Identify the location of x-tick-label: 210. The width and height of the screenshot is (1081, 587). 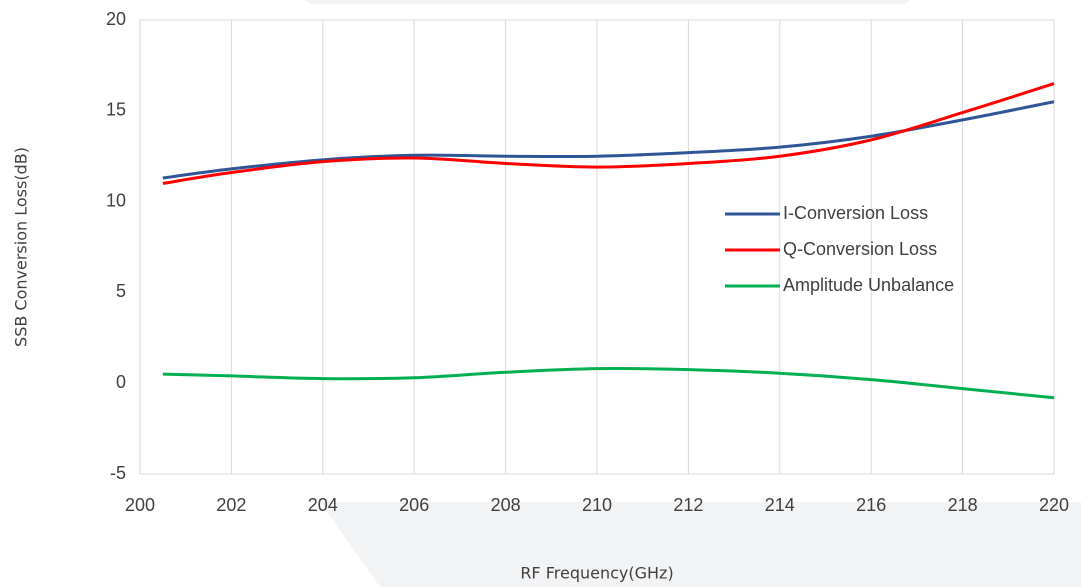
(597, 505).